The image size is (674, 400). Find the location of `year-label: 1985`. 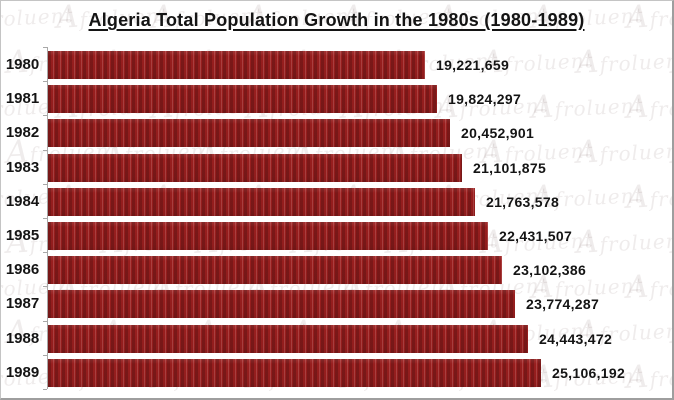

year-label: 1985 is located at coordinates (22, 235).